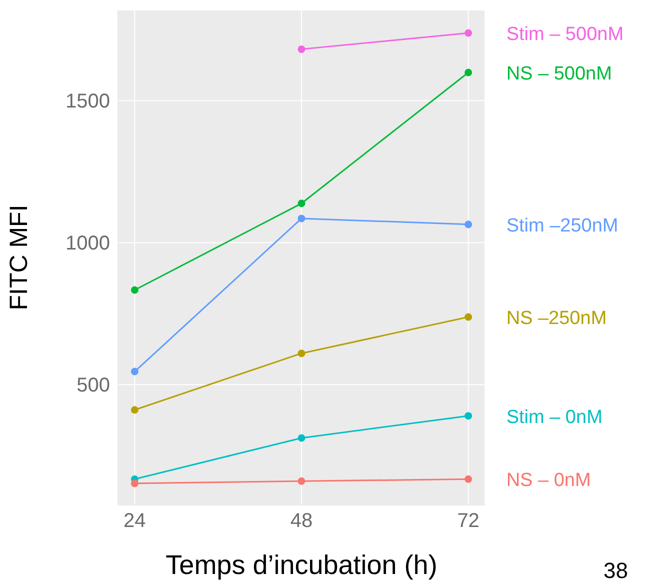 Image resolution: width=647 pixels, height=584 pixels. What do you see at coordinates (88, 243) in the screenshot?
I see `y-tick-label: 1000` at bounding box center [88, 243].